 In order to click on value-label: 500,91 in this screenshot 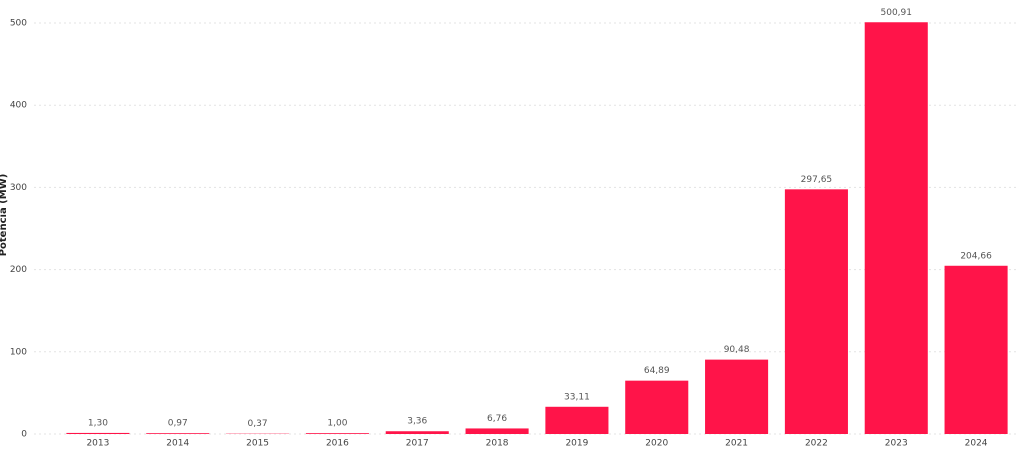, I will do `click(897, 13)`.